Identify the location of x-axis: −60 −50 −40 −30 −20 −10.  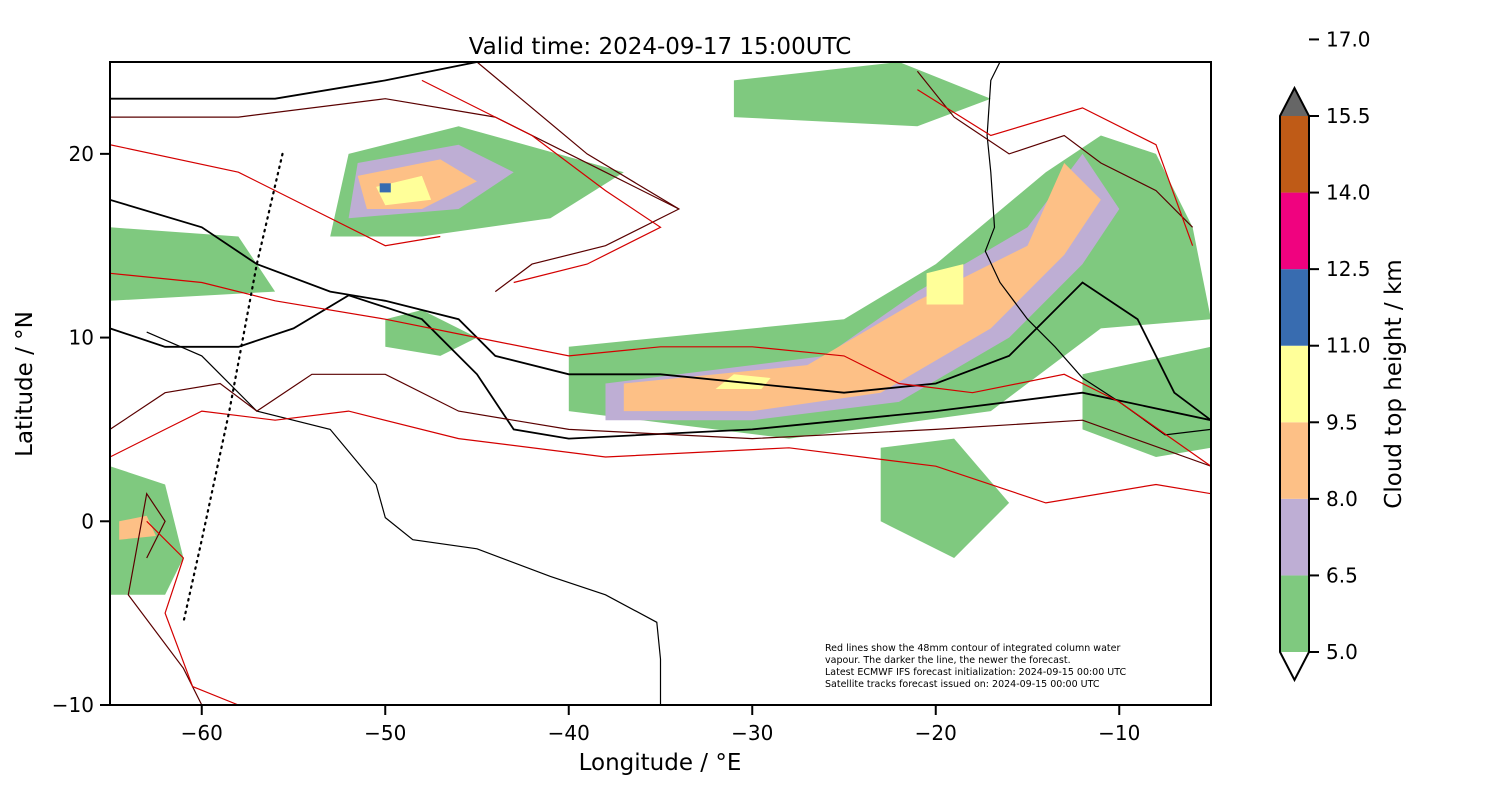
(660, 725).